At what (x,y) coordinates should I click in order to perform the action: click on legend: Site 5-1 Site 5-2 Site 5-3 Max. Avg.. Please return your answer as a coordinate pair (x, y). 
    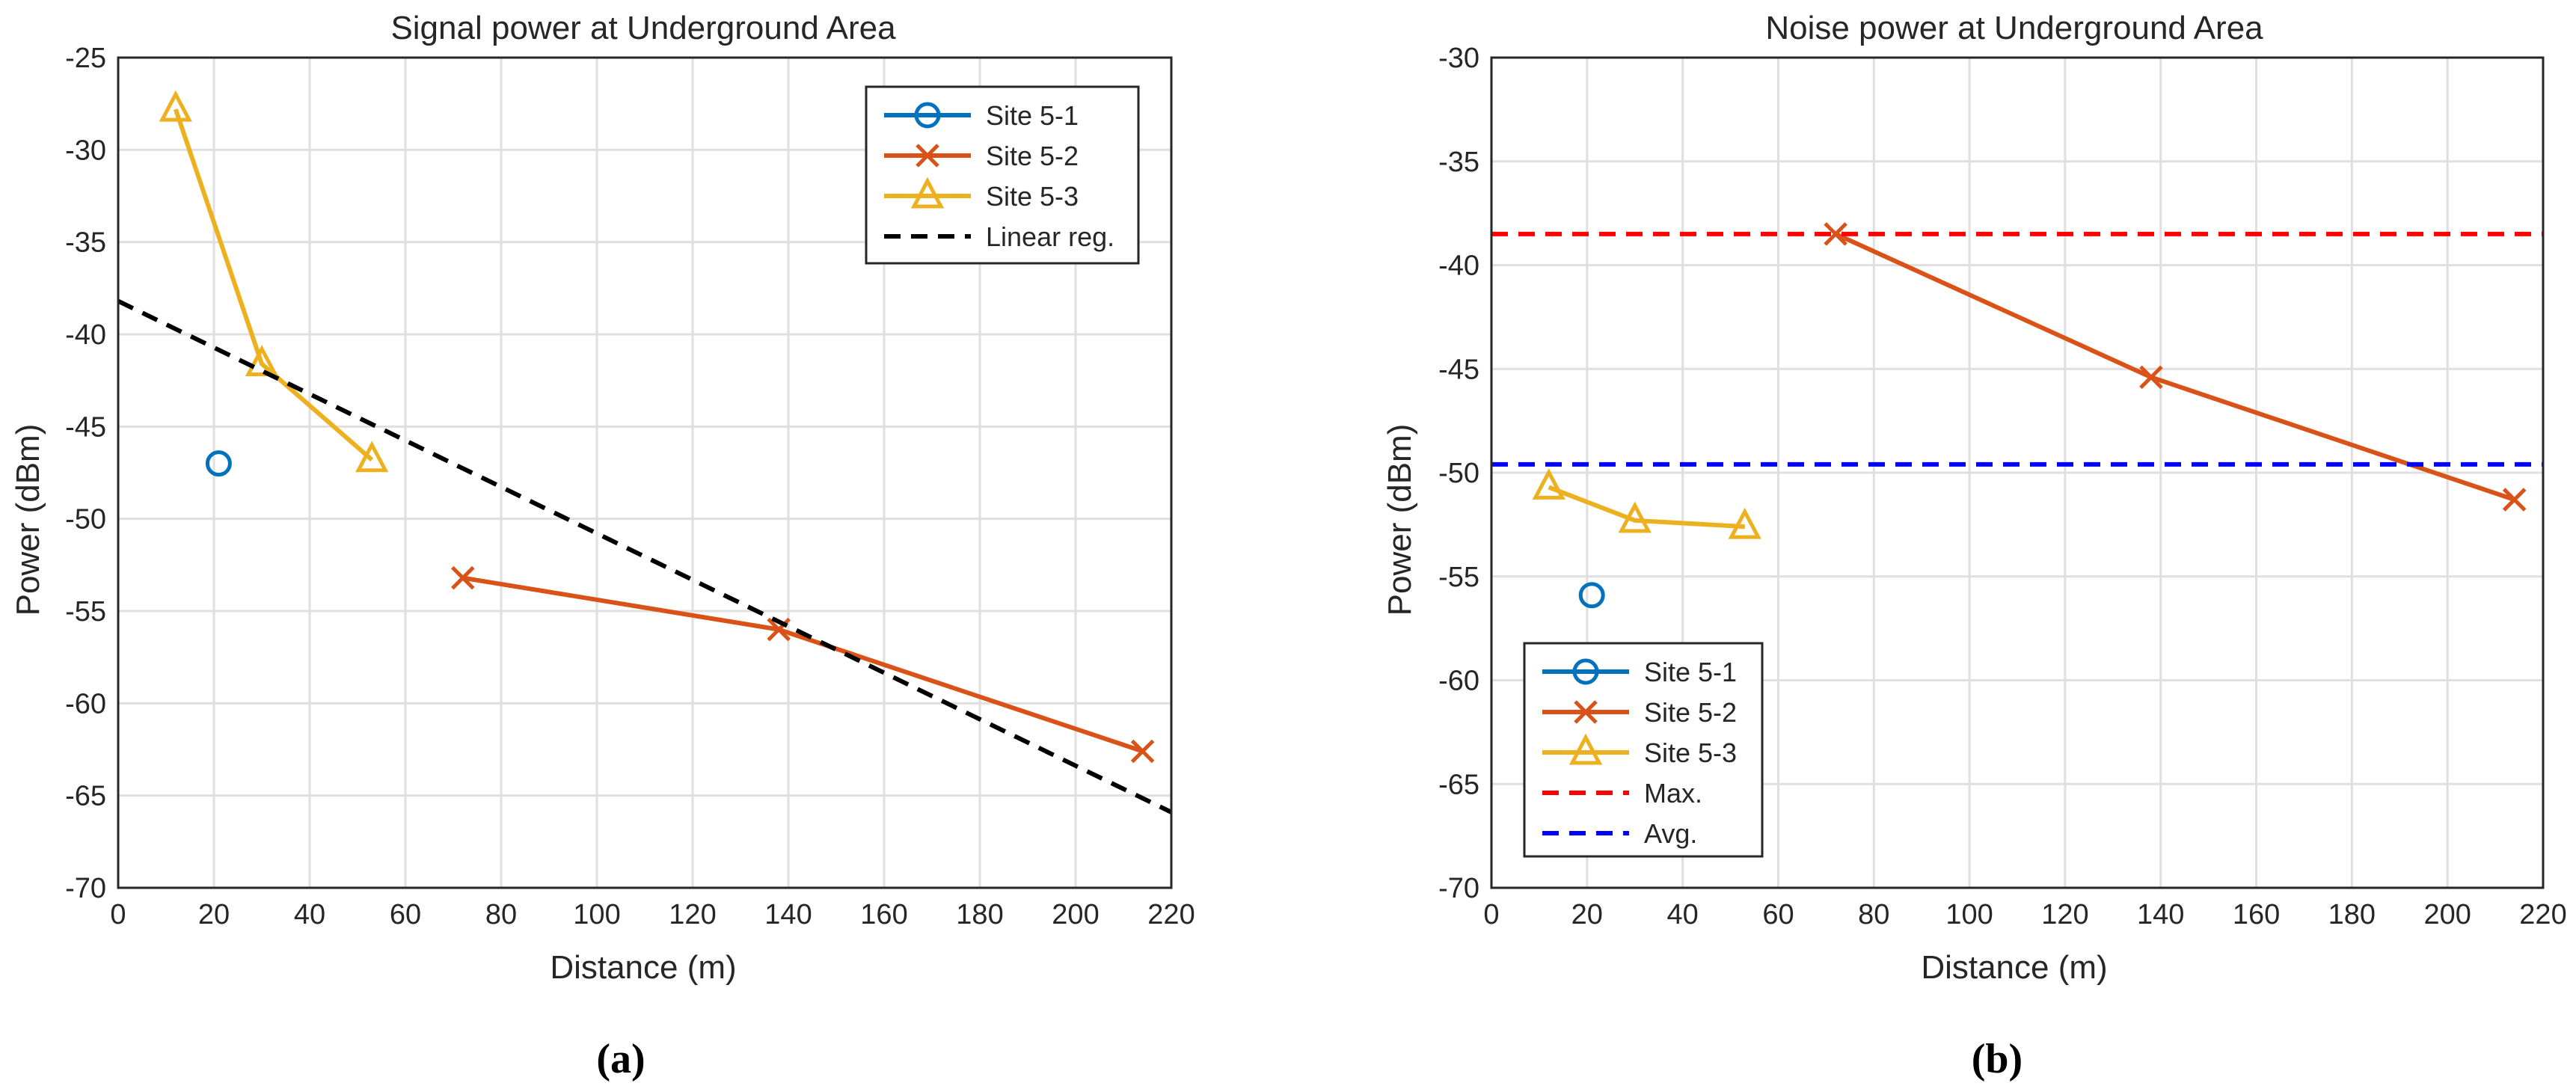
    Looking at the image, I should click on (1643, 750).